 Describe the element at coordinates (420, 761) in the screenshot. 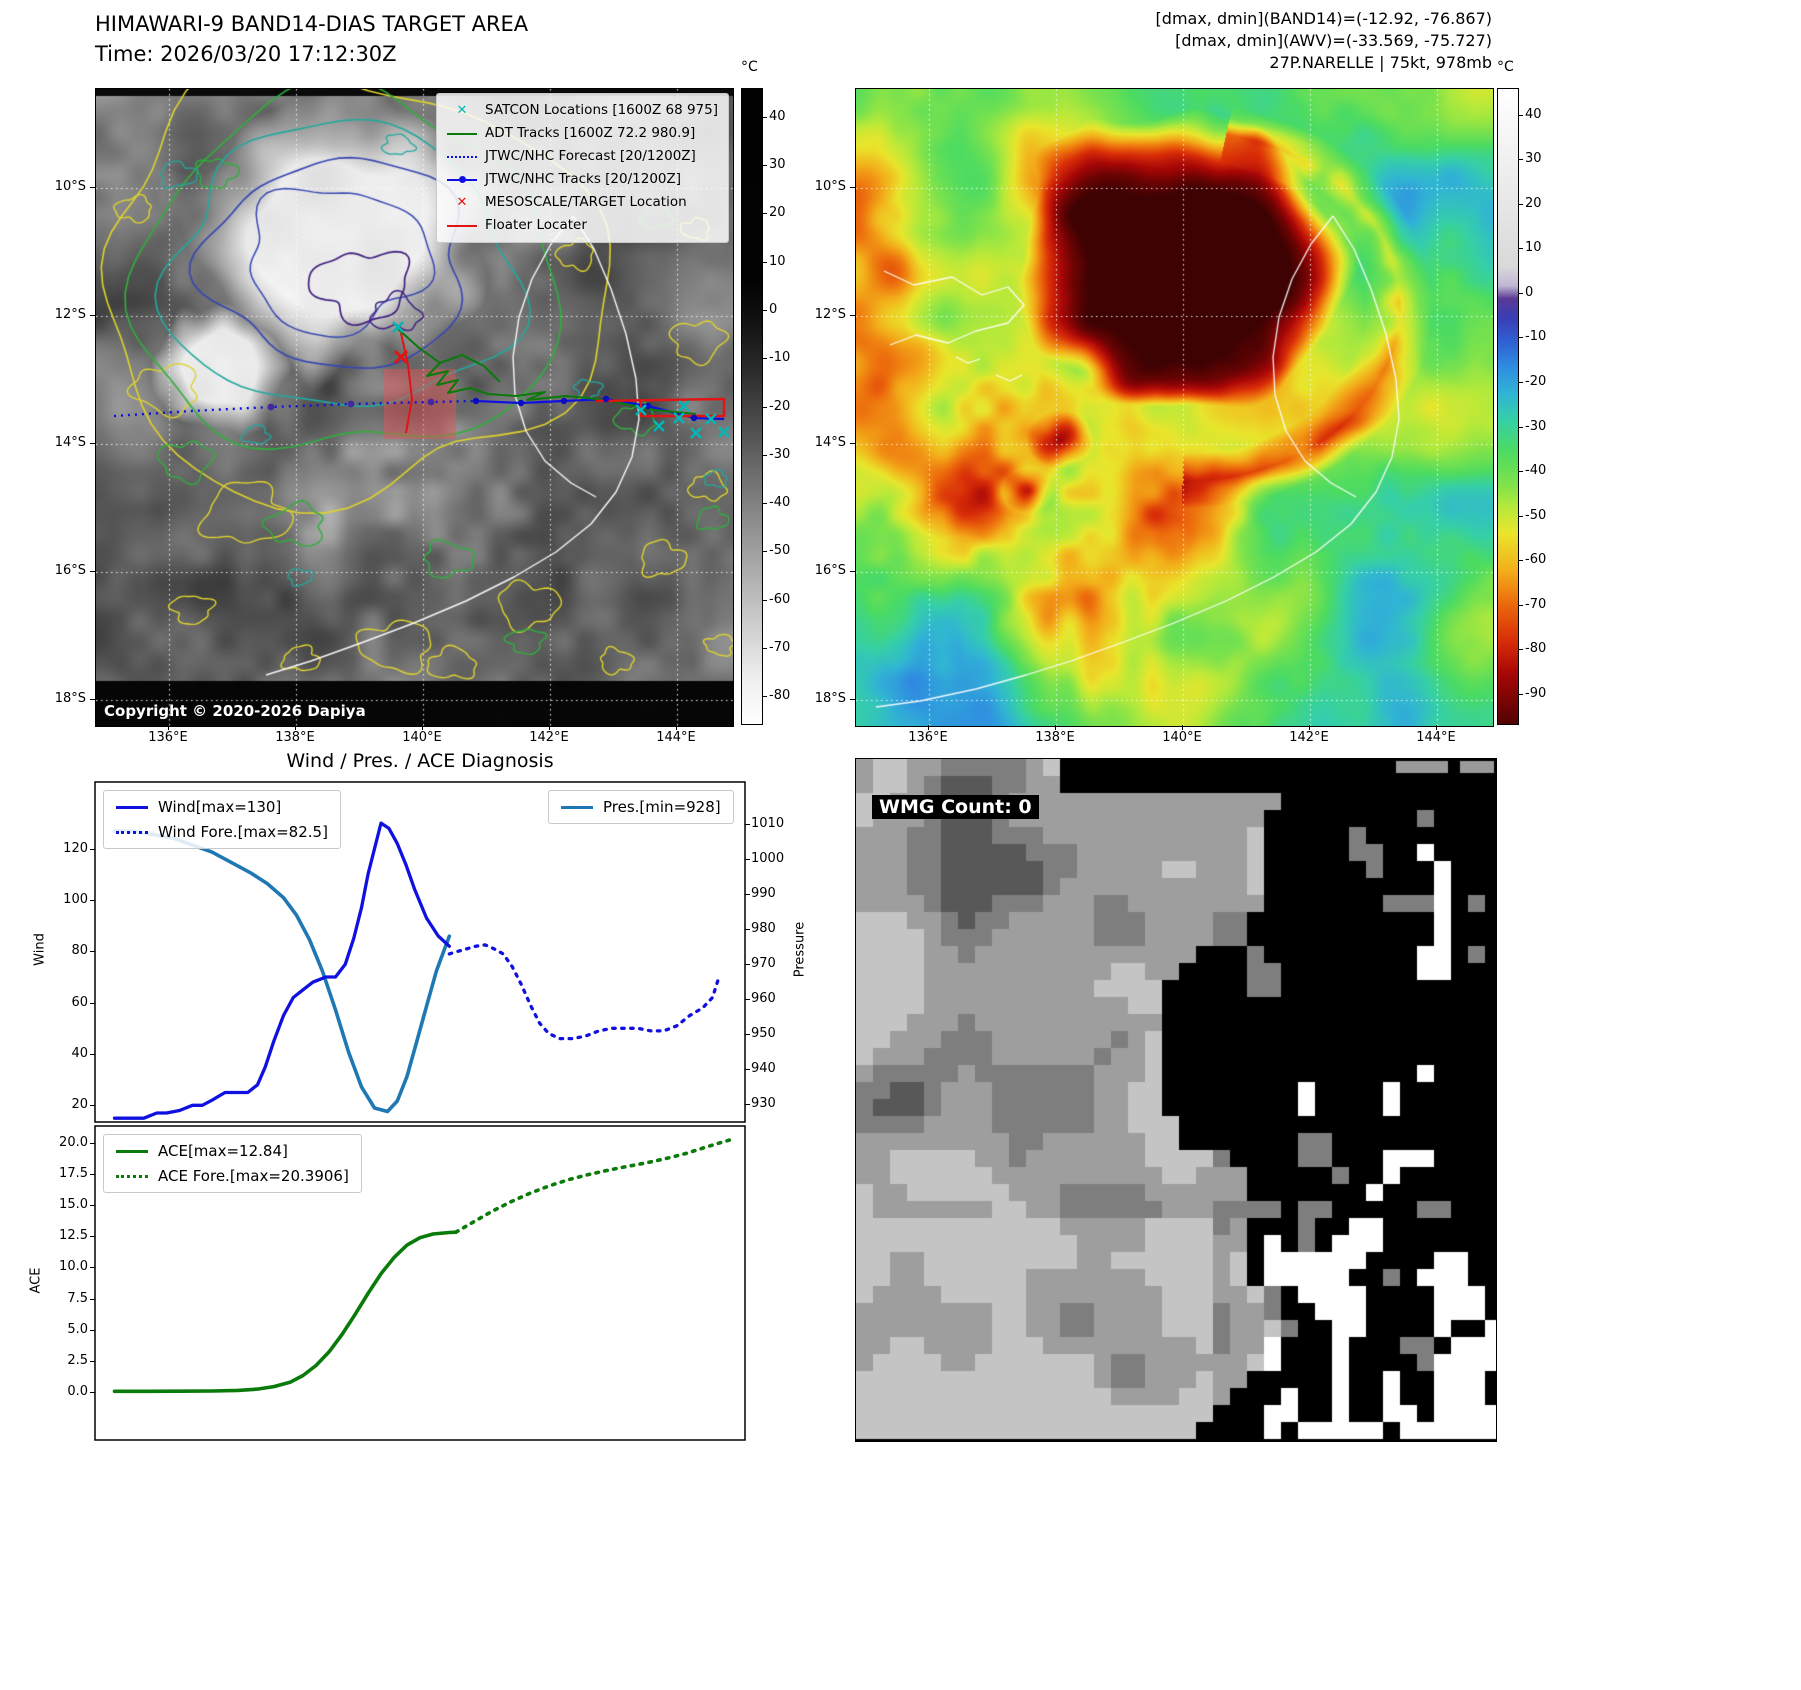

I see `diagnosis-title: Wind / Pres. / ACE Diagnosis` at that location.